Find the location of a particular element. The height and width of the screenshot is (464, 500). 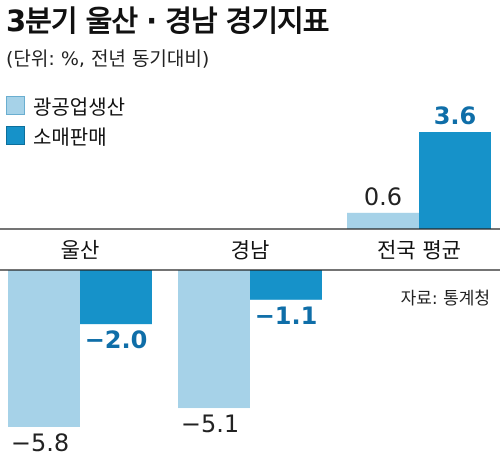

category-label-2: 전국 평균 is located at coordinates (419, 251).